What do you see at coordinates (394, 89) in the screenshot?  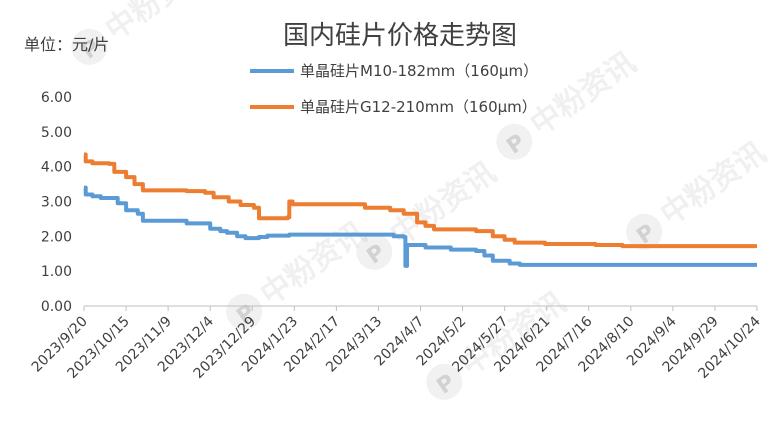 I see `legend: 单晶硅片M10-182mm（160μm） 单晶硅片G12-210mm（160μm）` at bounding box center [394, 89].